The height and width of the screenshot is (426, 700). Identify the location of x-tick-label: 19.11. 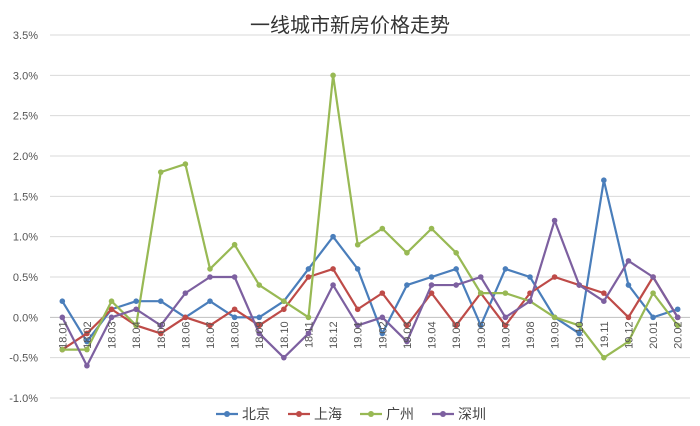
(605, 334).